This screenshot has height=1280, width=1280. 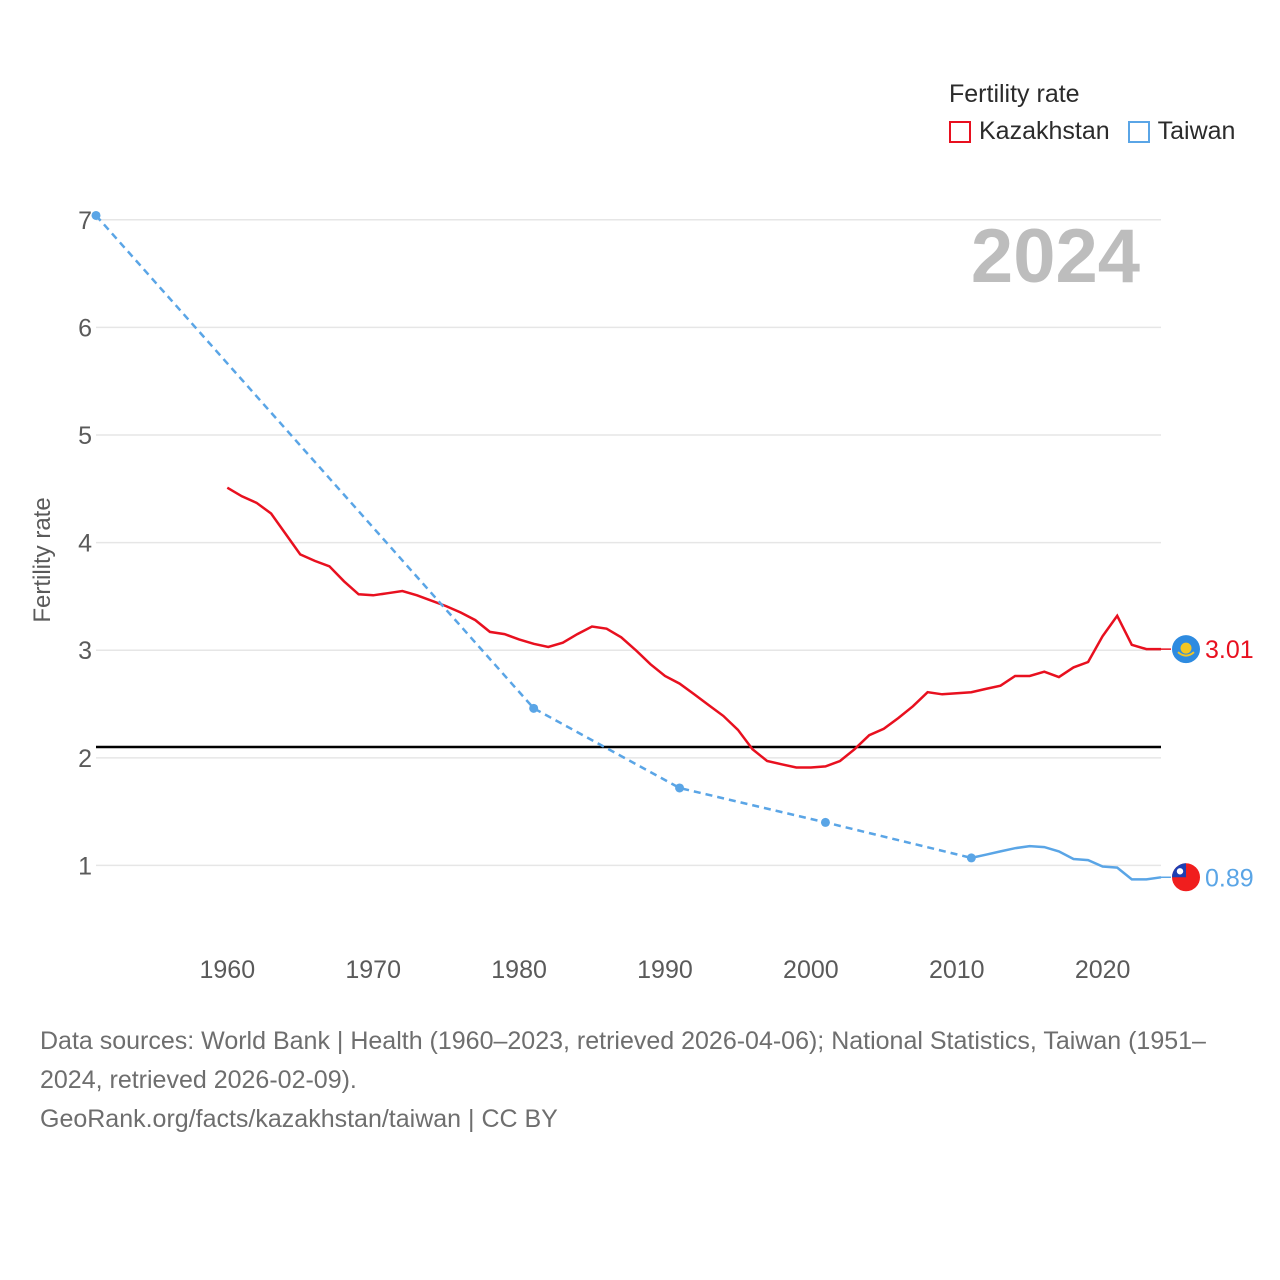 What do you see at coordinates (1066, 862) in the screenshot?
I see `series-line-taiwan` at bounding box center [1066, 862].